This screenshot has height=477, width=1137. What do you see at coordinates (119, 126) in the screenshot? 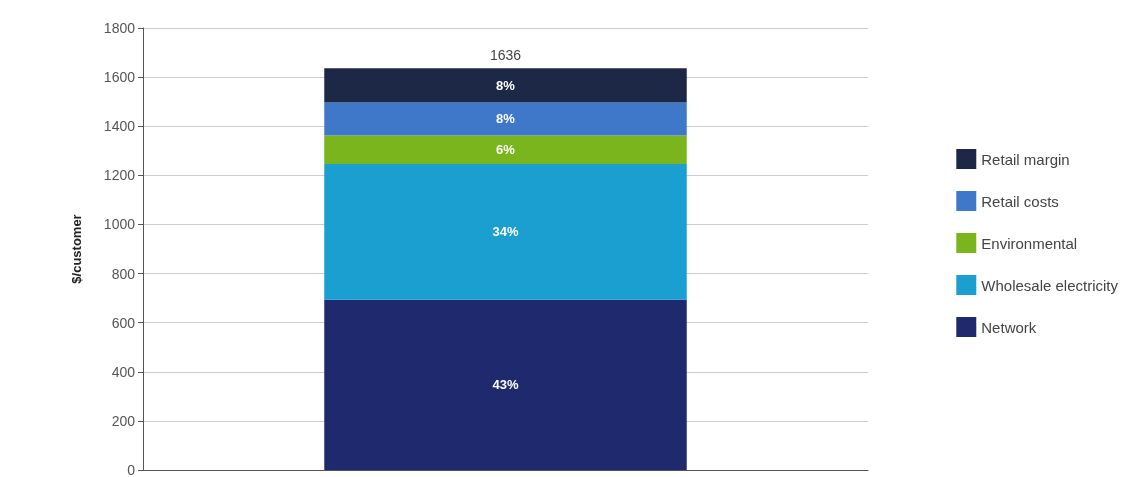
I see `y-tick-label: 1400` at bounding box center [119, 126].